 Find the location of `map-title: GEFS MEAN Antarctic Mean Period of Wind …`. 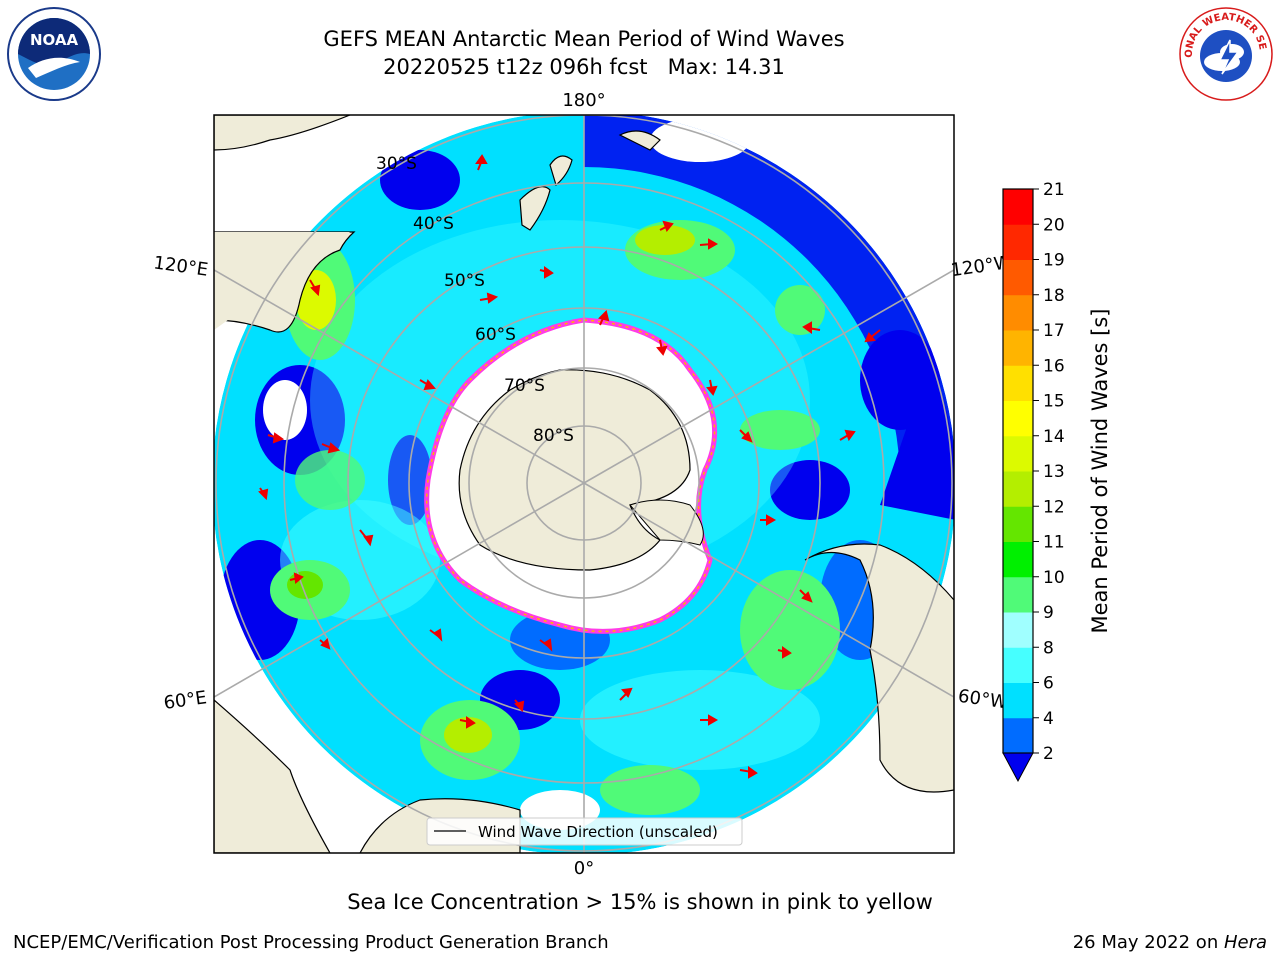

map-title: GEFS MEAN Antarctic Mean Period of Wind … is located at coordinates (584, 39).